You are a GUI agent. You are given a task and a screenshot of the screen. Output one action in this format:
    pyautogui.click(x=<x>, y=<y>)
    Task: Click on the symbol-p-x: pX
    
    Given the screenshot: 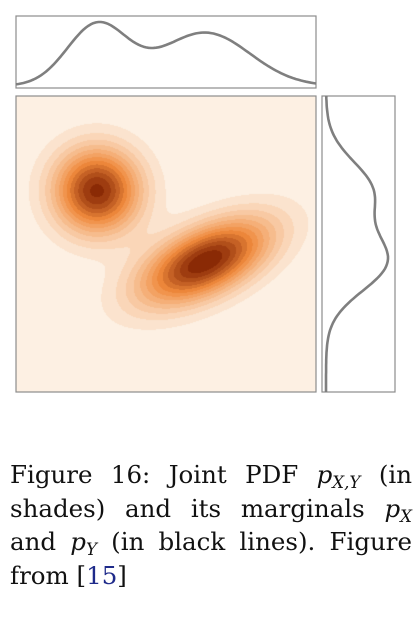 What is the action you would take?
    pyautogui.click(x=398, y=508)
    